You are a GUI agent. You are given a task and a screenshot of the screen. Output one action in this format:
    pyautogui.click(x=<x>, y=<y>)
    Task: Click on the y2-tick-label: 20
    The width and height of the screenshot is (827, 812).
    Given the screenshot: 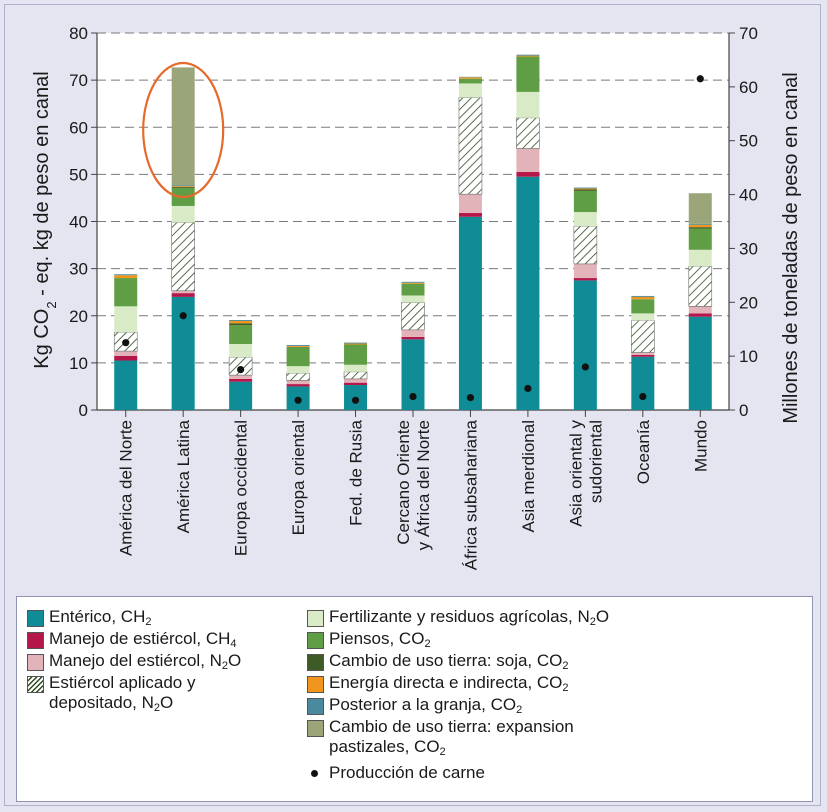 What is the action you would take?
    pyautogui.click(x=748, y=302)
    